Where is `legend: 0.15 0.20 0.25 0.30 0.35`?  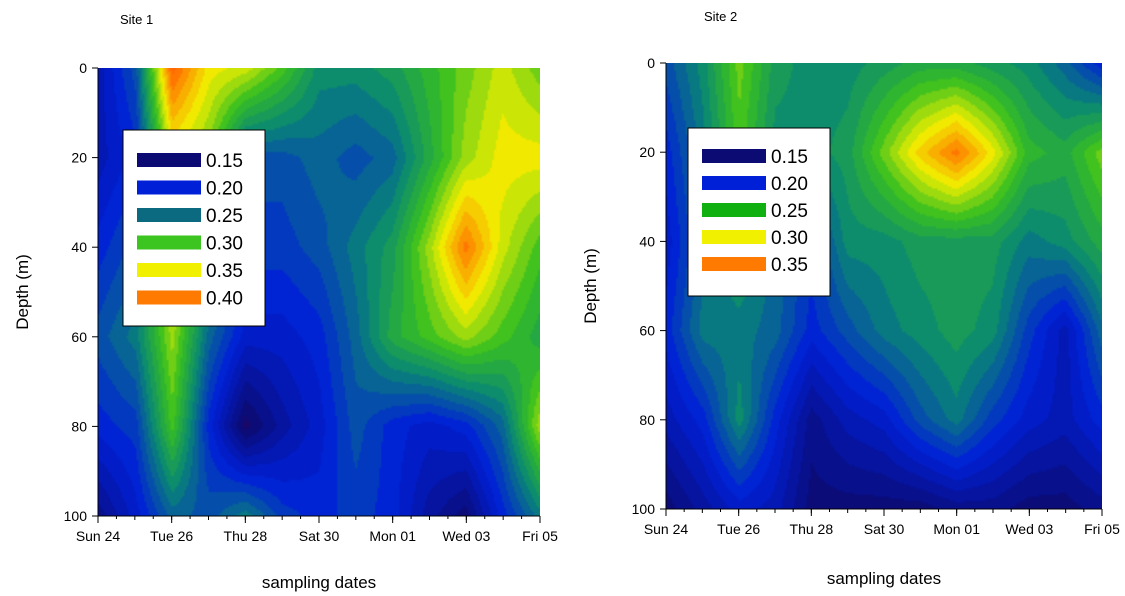 legend: 0.15 0.20 0.25 0.30 0.35 is located at coordinates (759, 212).